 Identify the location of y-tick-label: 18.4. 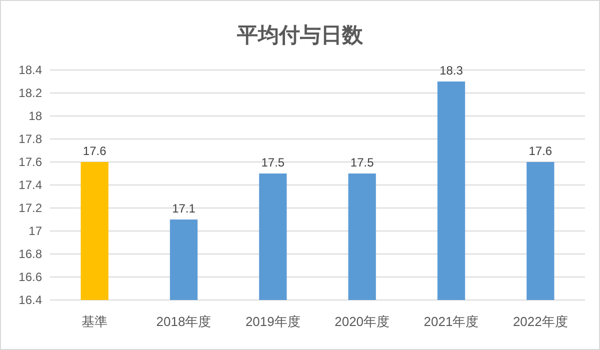
(30, 70).